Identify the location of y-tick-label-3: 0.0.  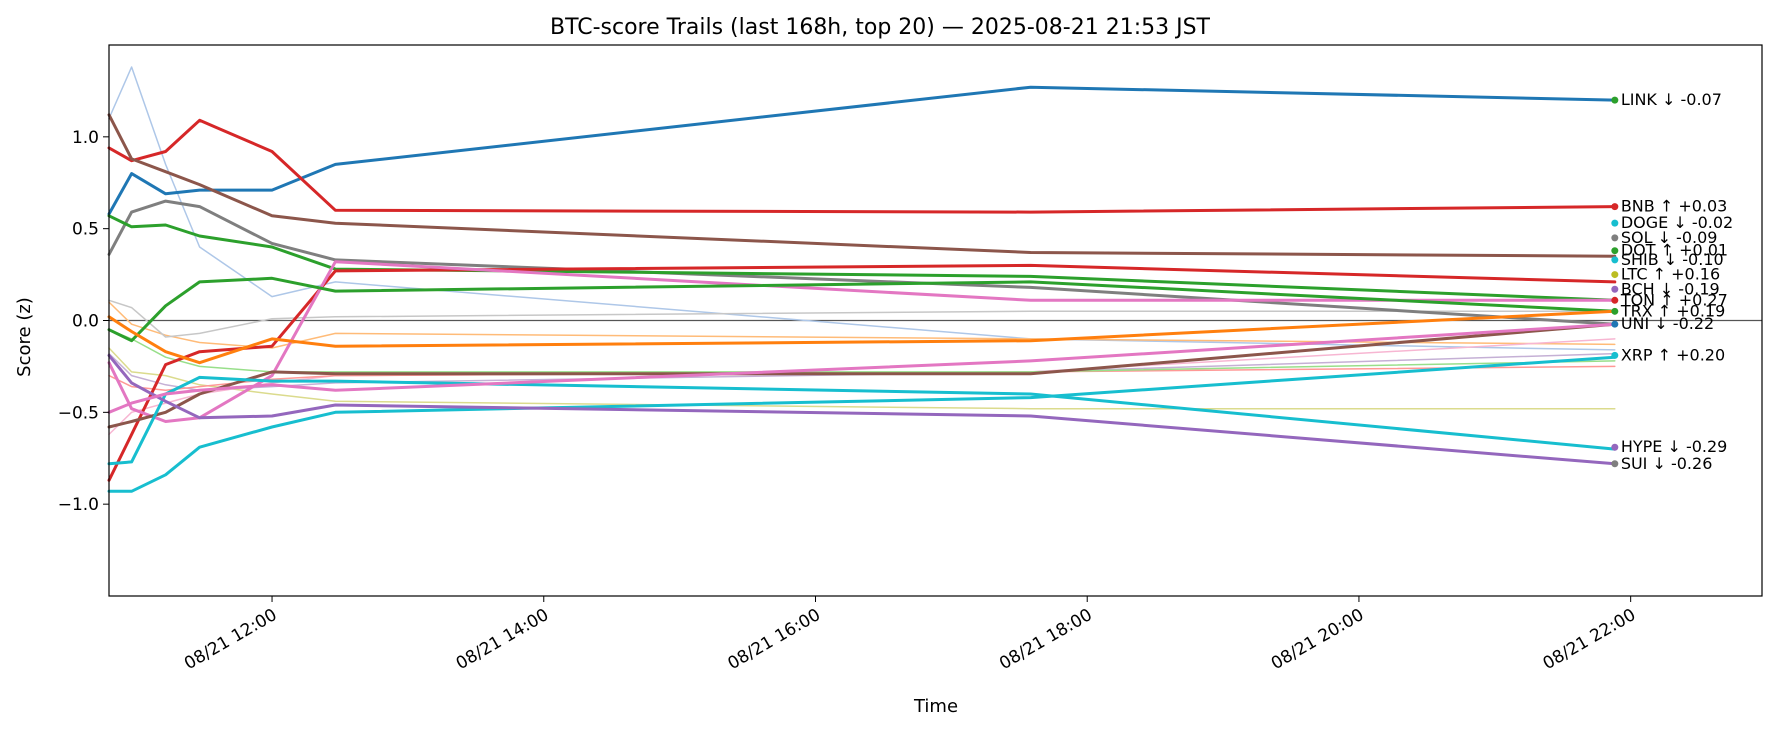
(85, 322).